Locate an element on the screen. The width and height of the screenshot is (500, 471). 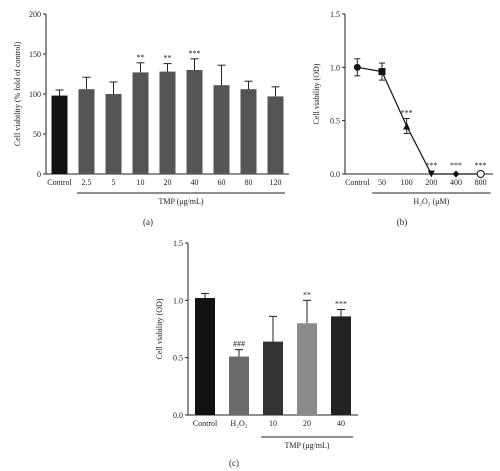
panel-c-caption: (c) is located at coordinates (234, 463).